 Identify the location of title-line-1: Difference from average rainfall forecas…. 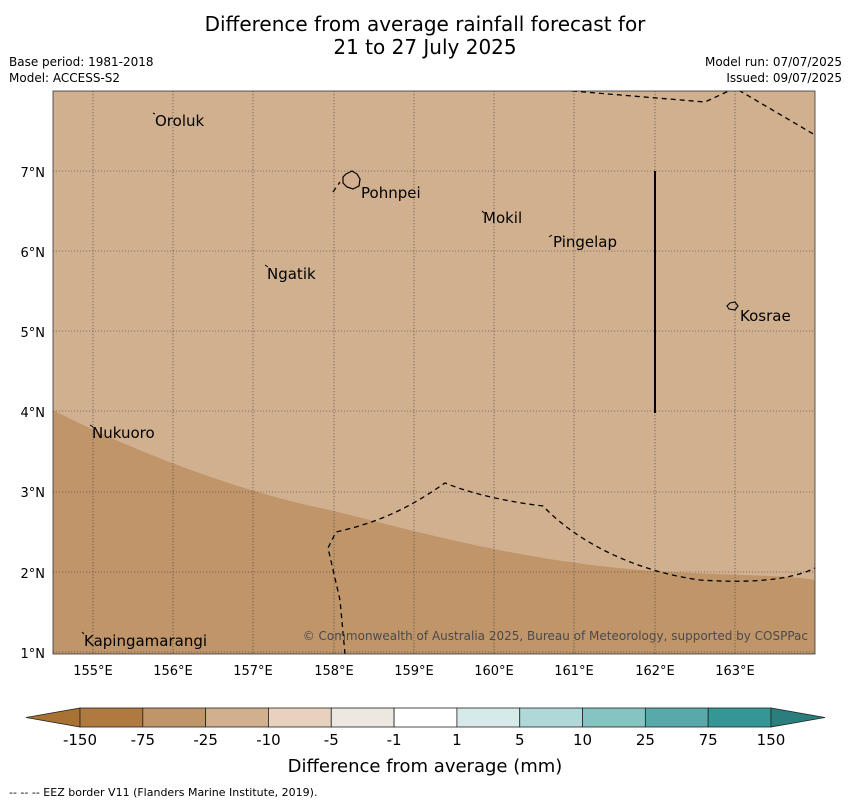
(425, 24).